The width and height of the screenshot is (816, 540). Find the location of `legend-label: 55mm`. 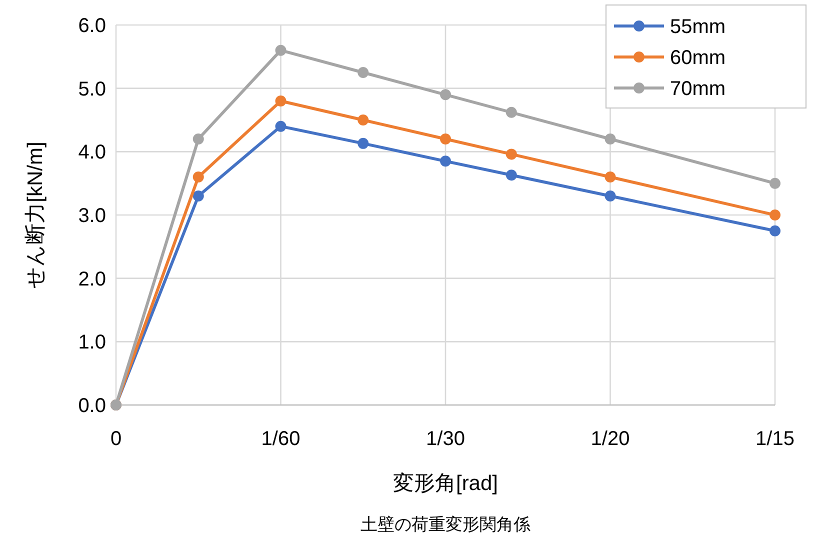

legend-label: 55mm is located at coordinates (698, 27).